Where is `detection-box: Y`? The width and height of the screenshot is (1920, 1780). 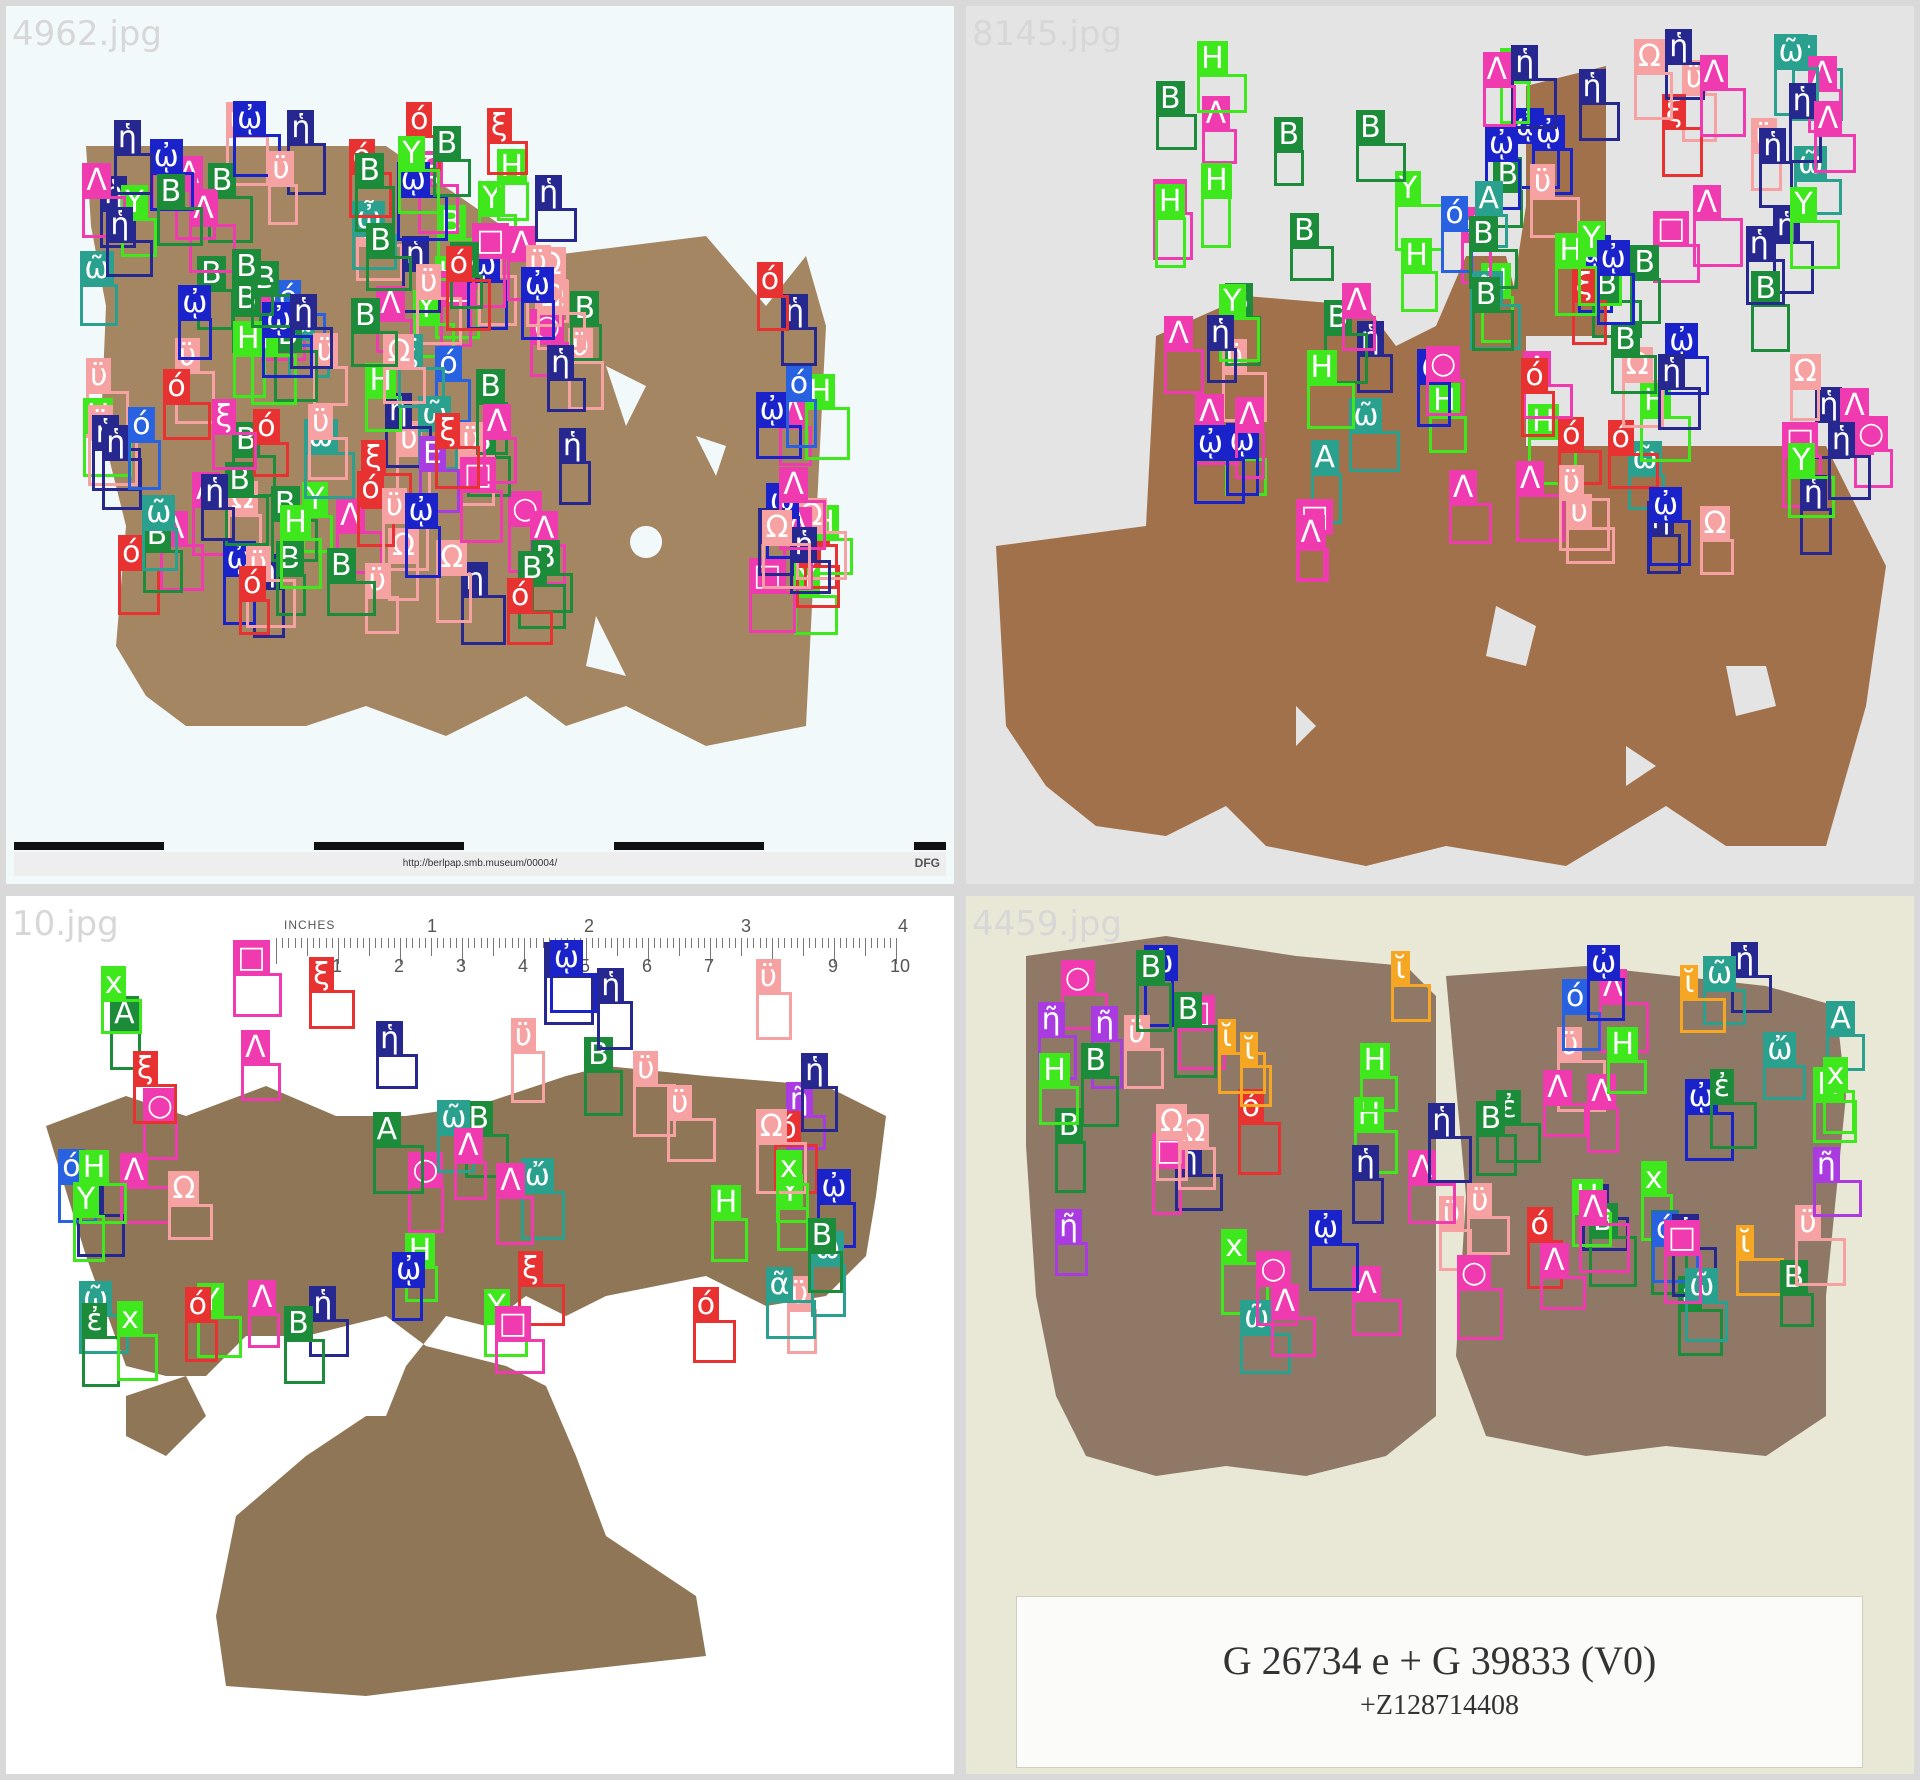 detection-box: Y is located at coordinates (1812, 480).